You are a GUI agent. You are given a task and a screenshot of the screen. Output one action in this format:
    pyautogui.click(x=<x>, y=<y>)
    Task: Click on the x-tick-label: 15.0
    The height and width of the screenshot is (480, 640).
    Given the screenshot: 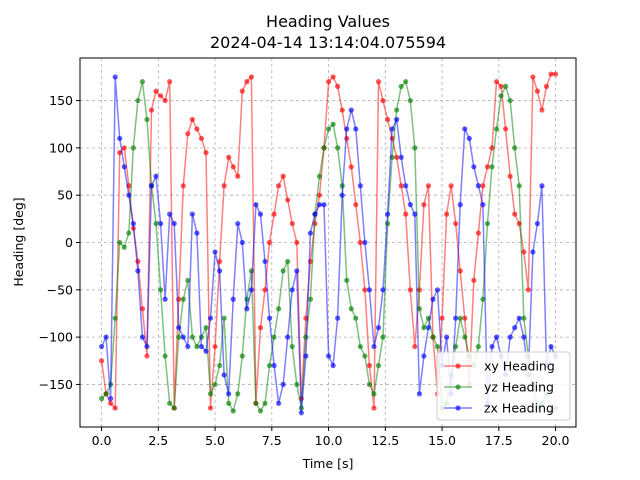 What is the action you would take?
    pyautogui.click(x=442, y=440)
    